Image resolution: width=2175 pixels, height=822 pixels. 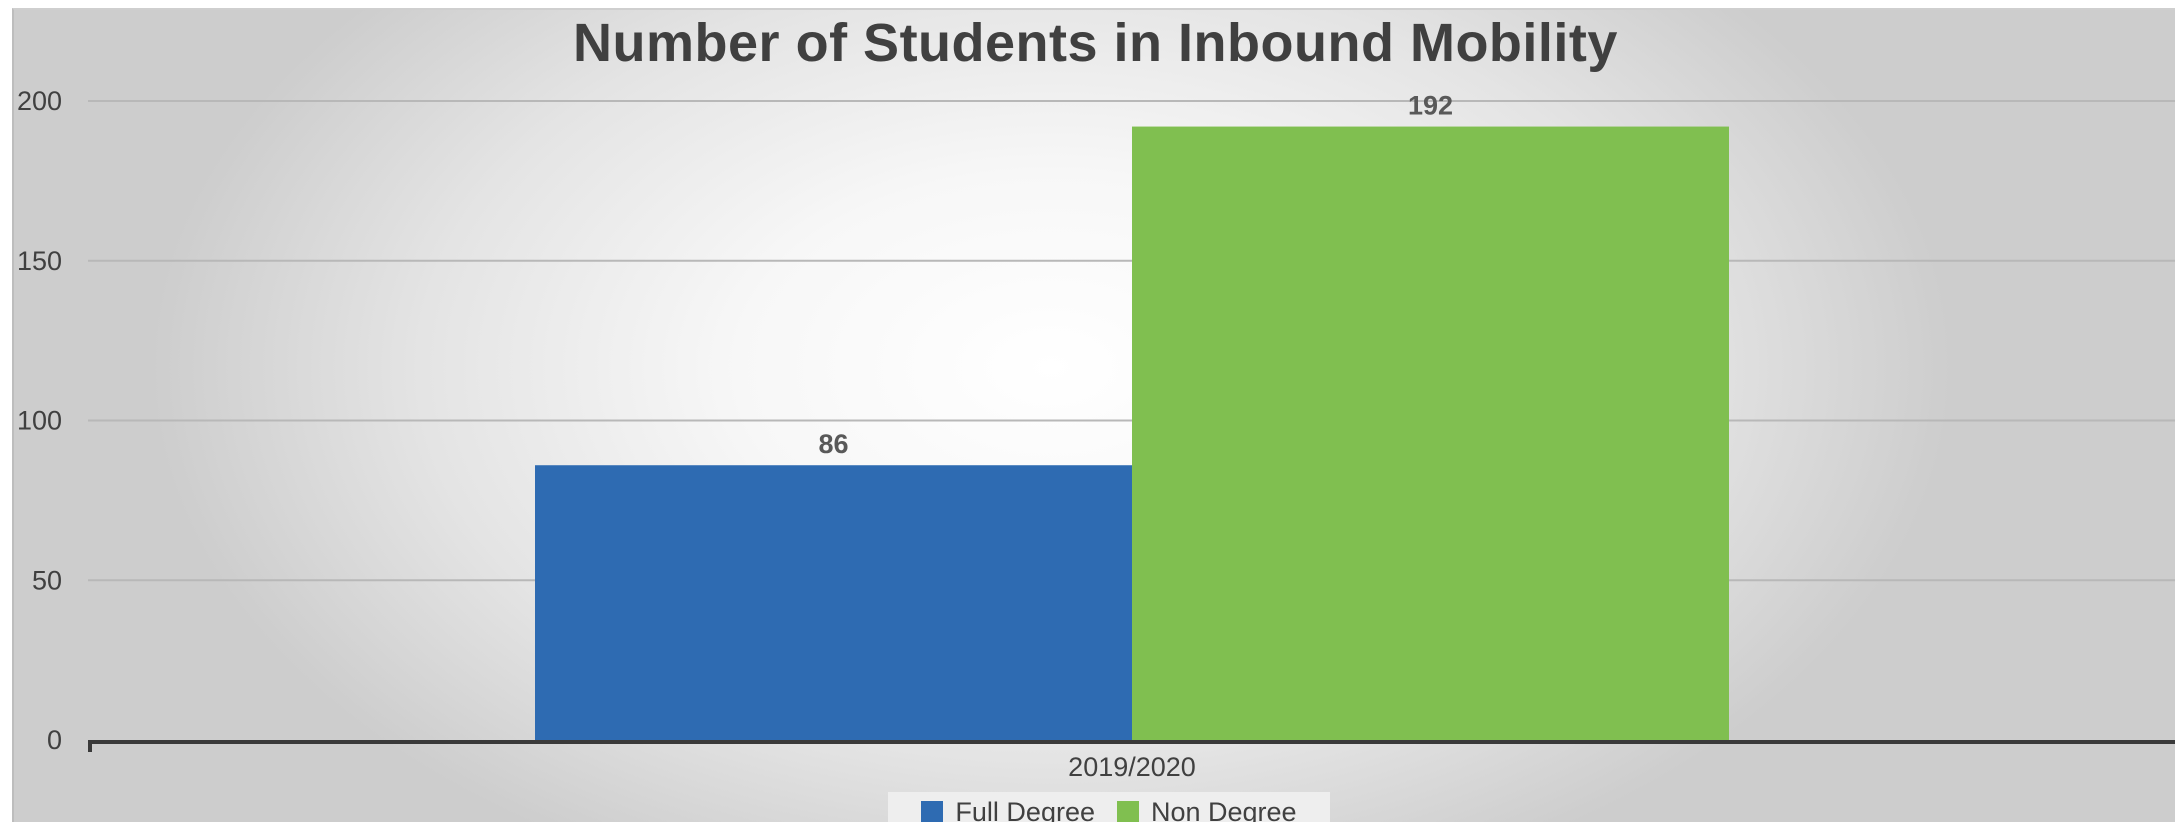 What do you see at coordinates (1223, 809) in the screenshot?
I see `legend-label-non-degree: Non Degree` at bounding box center [1223, 809].